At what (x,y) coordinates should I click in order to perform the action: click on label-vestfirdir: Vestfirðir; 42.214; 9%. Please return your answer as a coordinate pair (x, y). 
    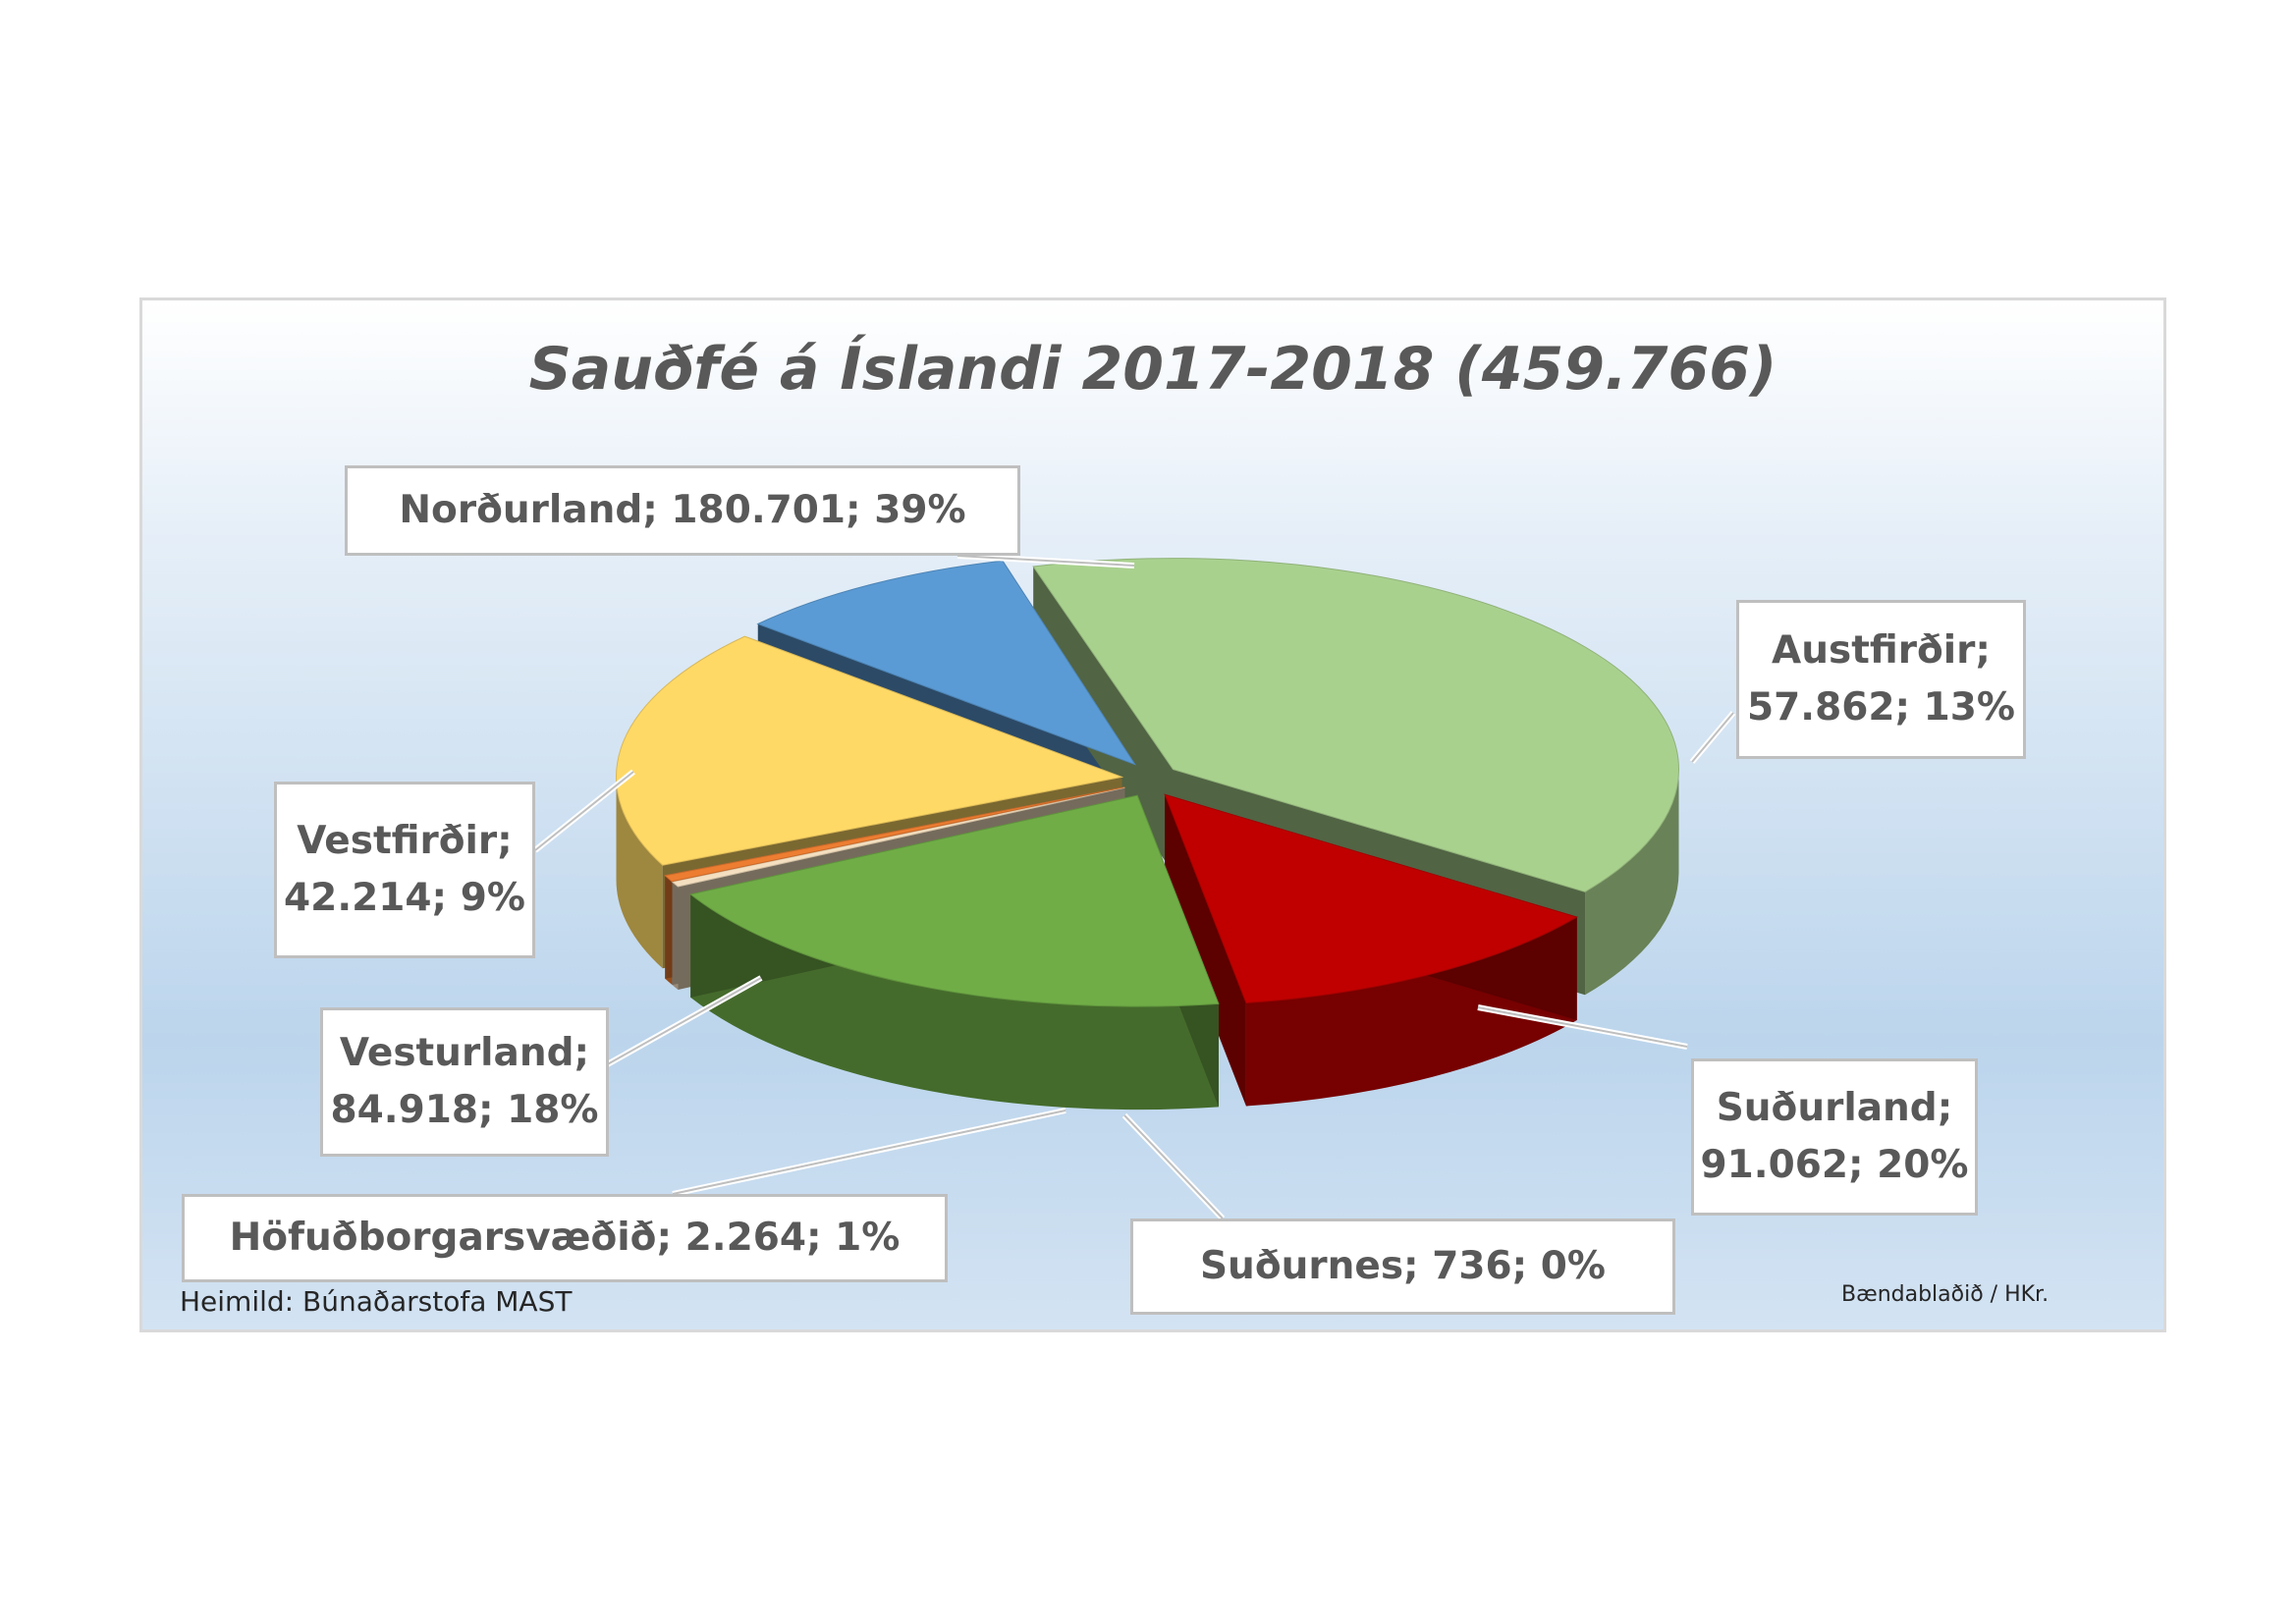
    Looking at the image, I should click on (404, 870).